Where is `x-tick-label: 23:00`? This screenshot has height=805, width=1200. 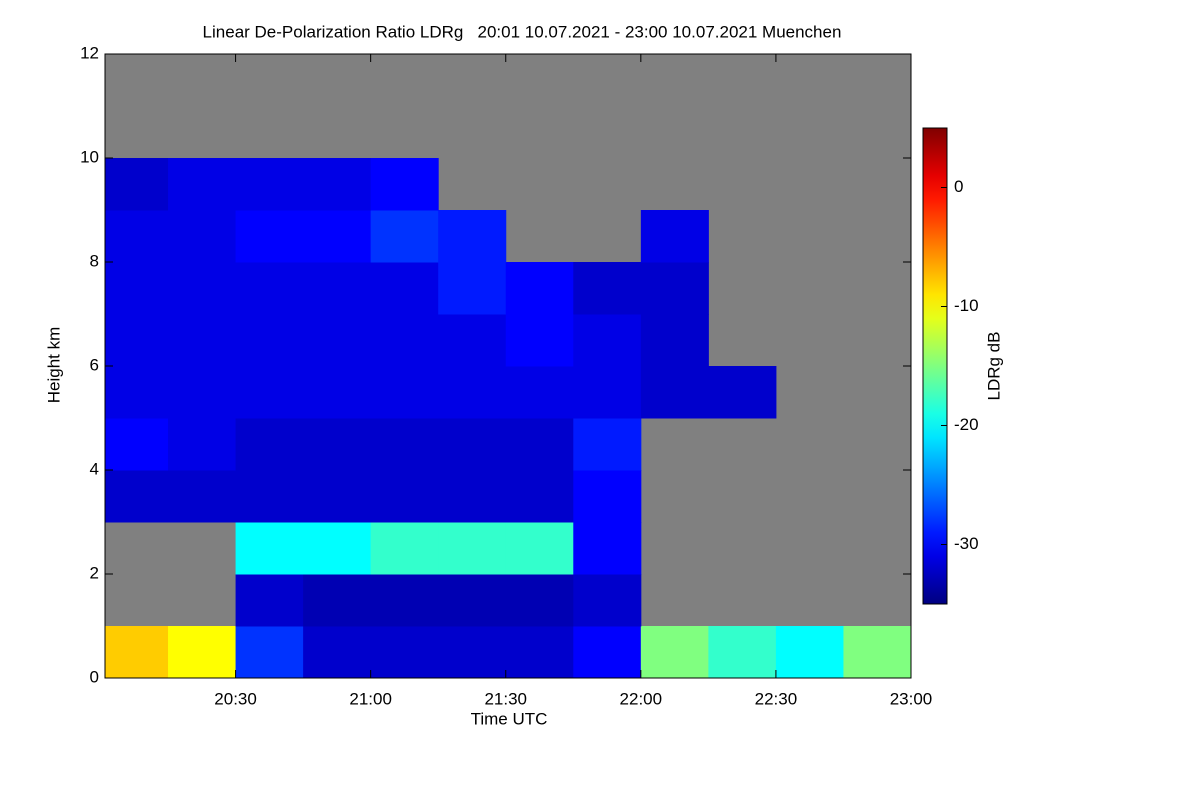 x-tick-label: 23:00 is located at coordinates (911, 698).